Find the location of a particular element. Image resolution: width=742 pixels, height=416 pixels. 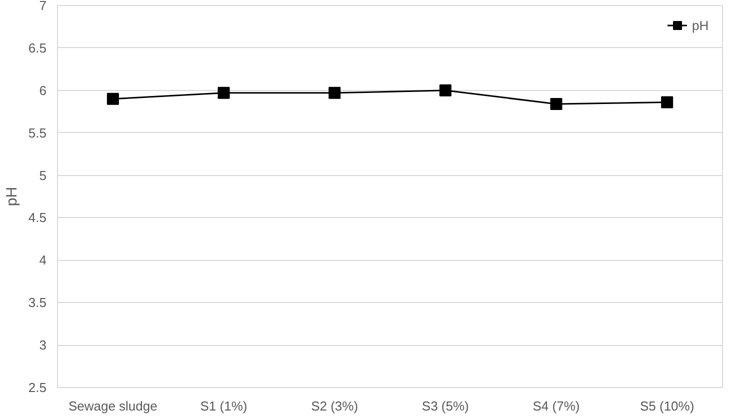

x-tick-label: S2 (3%) is located at coordinates (334, 406).